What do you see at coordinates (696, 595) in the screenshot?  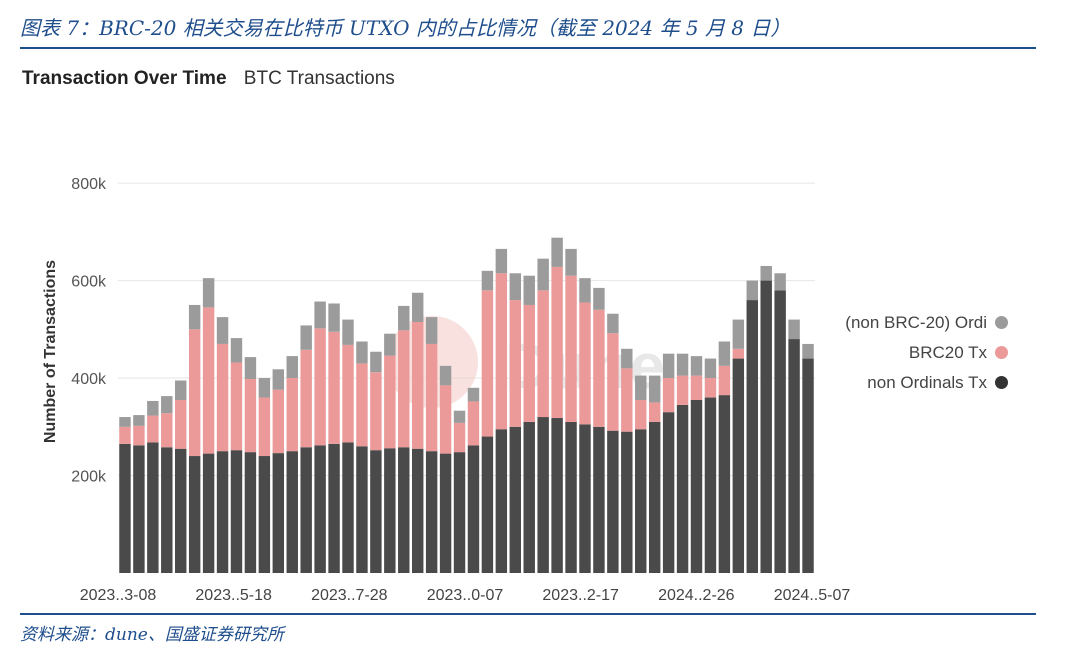 I see `x-tick-label: 2024..2-26` at bounding box center [696, 595].